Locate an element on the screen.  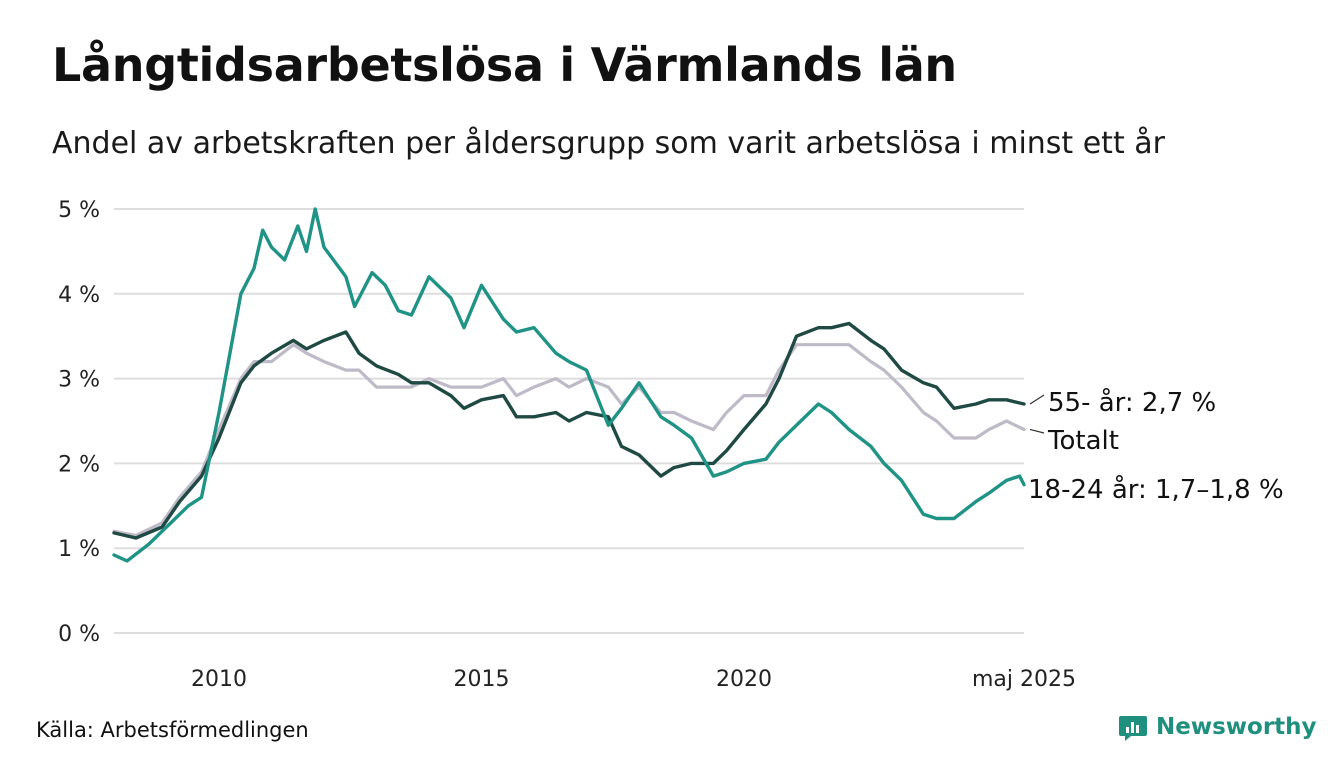
brand-logo: Newsworthy is located at coordinates (1217, 727).